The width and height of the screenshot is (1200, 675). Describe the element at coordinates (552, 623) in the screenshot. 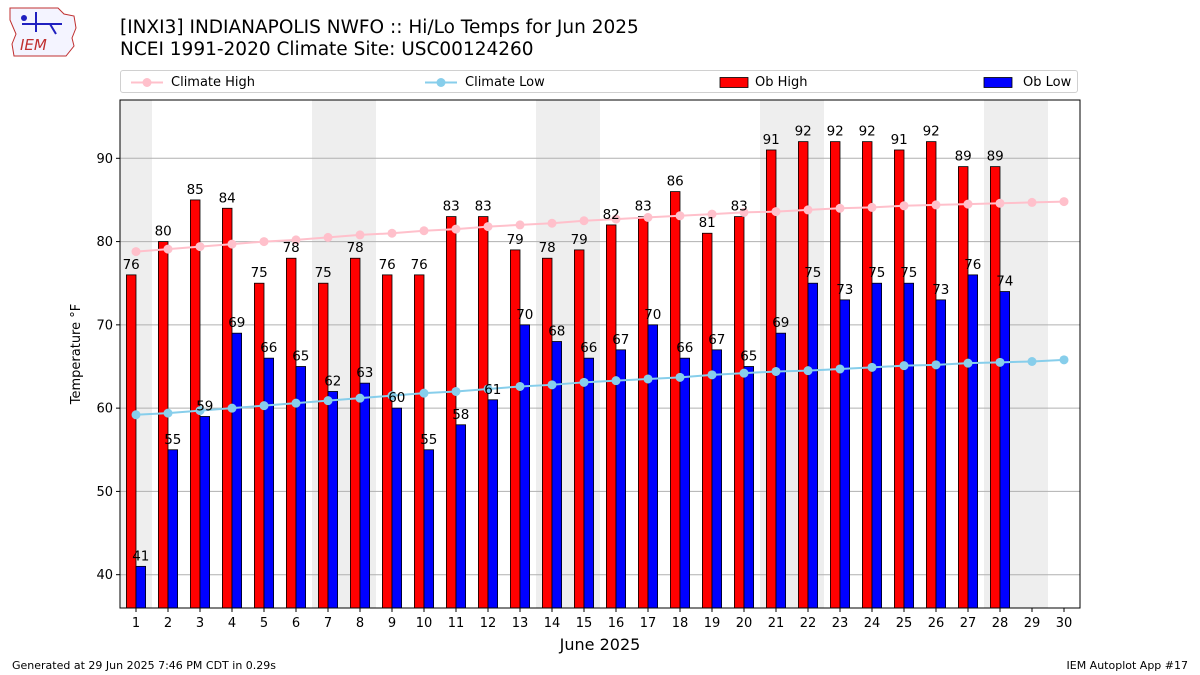

I see `x-tick-label: 14` at that location.